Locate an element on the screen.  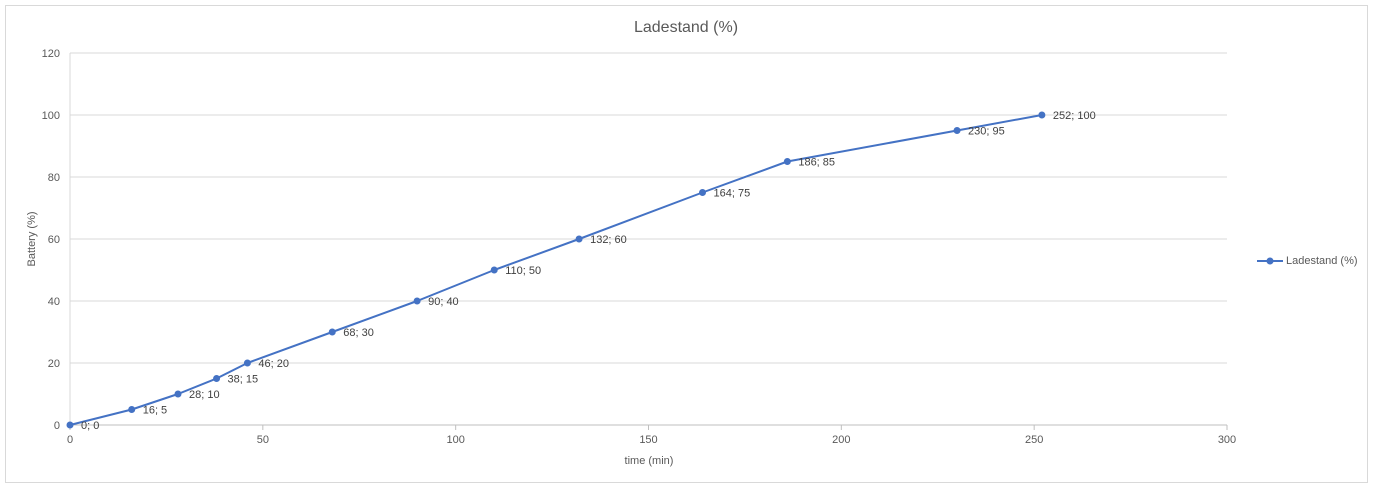
data-label: 46; 20 is located at coordinates (273, 364).